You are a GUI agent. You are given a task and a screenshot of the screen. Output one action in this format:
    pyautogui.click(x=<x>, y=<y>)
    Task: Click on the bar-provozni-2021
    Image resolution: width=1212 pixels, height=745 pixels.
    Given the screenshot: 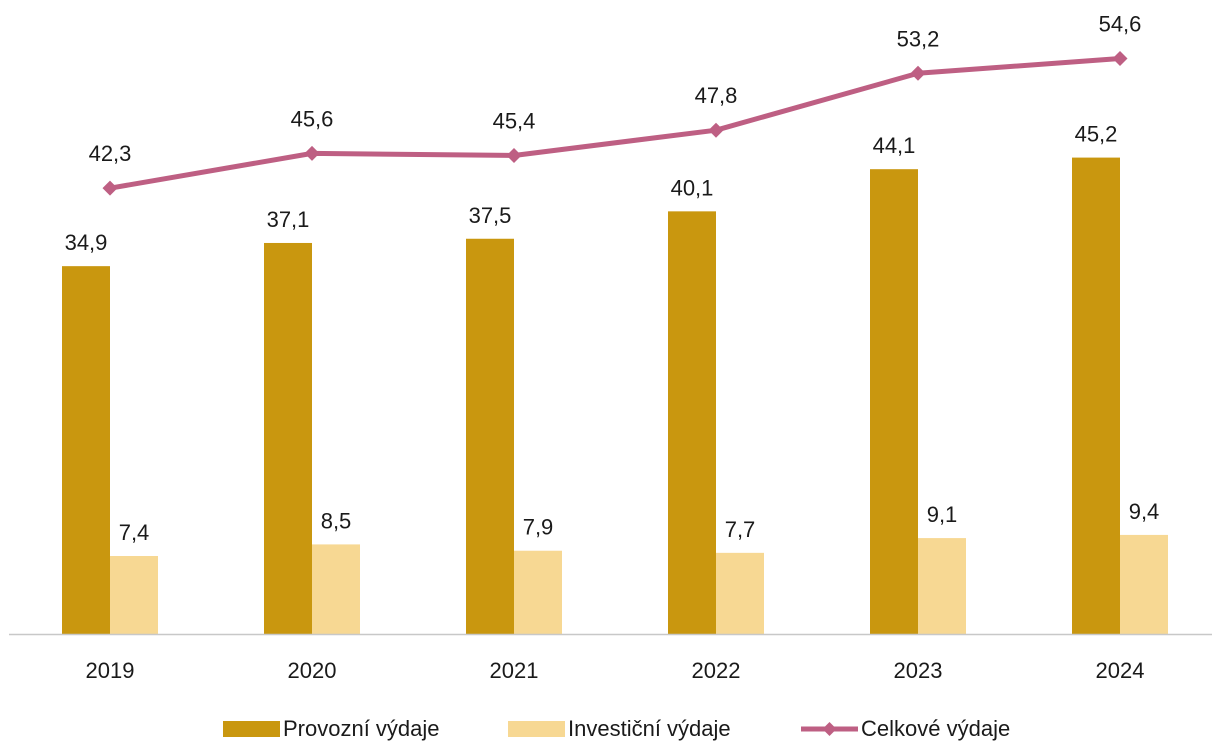 What is the action you would take?
    pyautogui.click(x=490, y=436)
    